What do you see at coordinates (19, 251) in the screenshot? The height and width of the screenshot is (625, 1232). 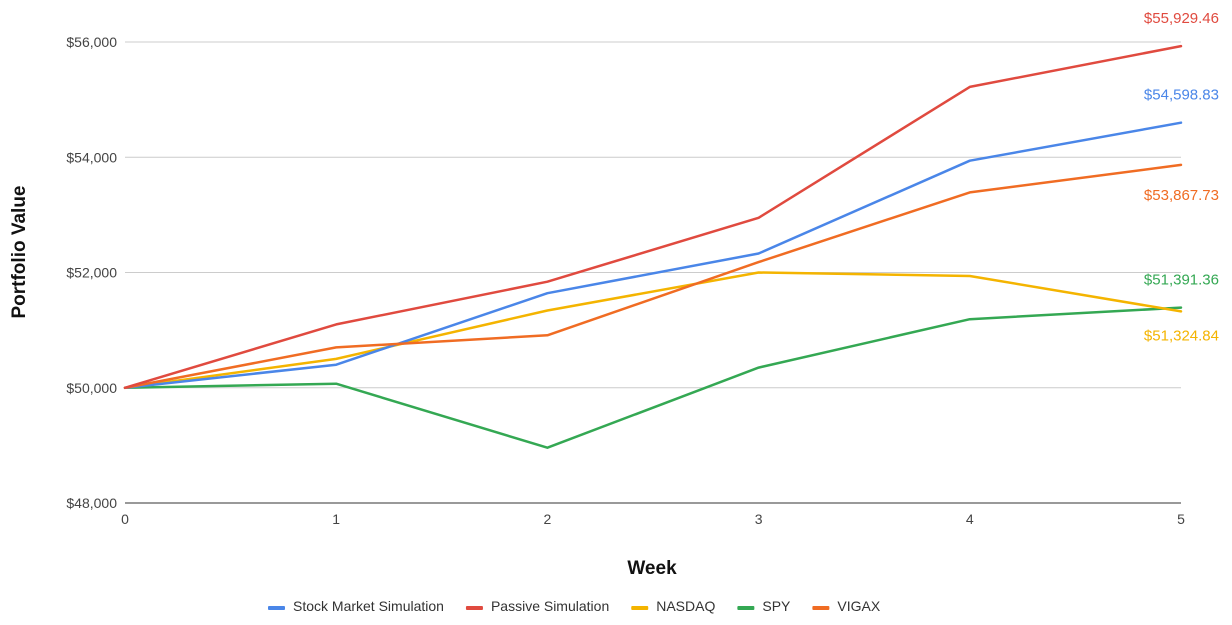 I see `y-axis-title: Portfolio Value` at bounding box center [19, 251].